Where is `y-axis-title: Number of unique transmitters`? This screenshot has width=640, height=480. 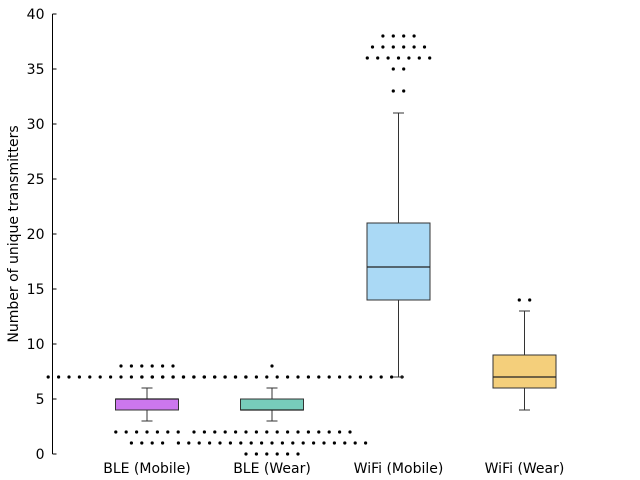
y-axis-title: Number of unique transmitters is located at coordinates (14, 233).